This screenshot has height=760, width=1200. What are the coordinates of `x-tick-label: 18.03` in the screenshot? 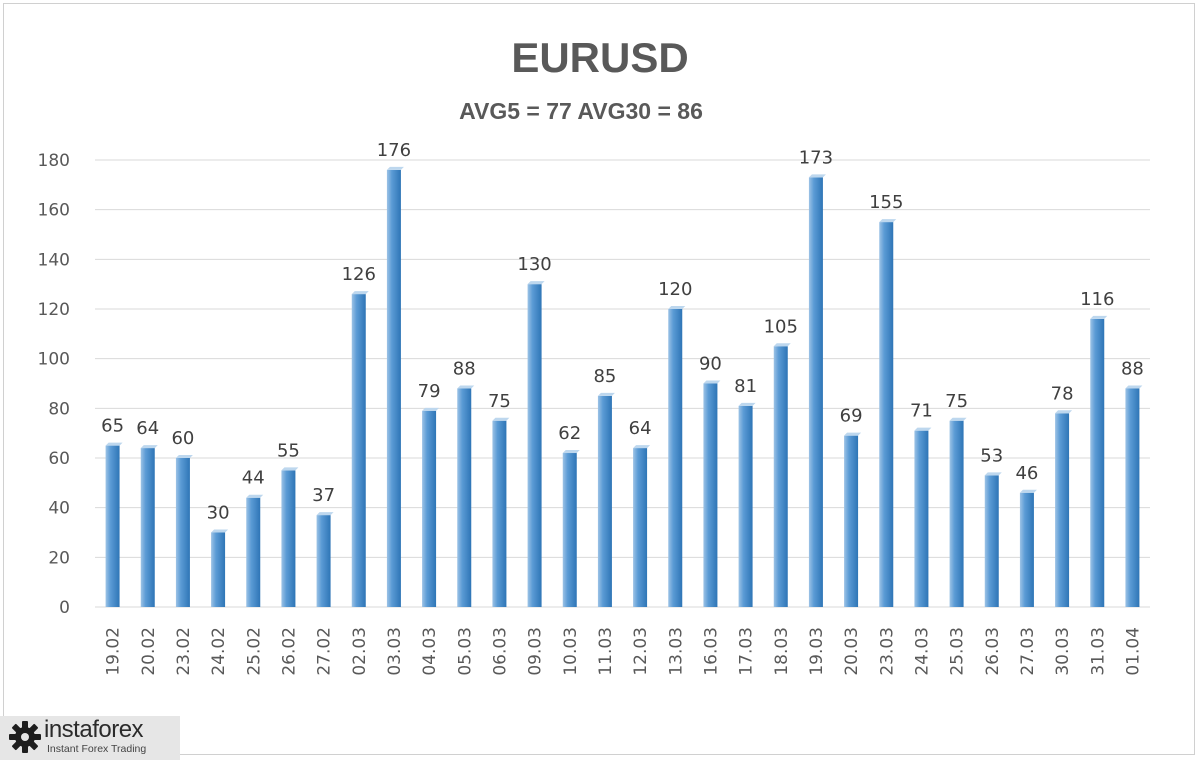 It's located at (782, 651).